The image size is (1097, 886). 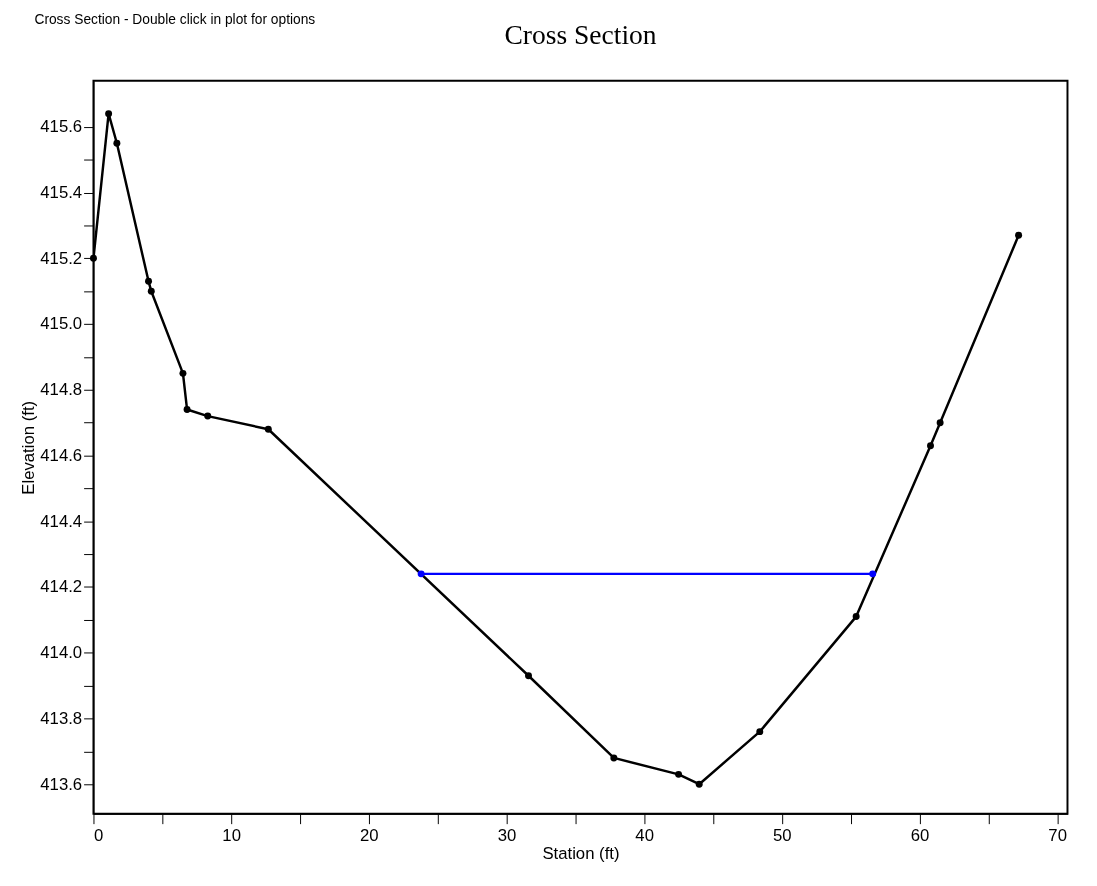 I want to click on x-tick-label: 10, so click(x=231, y=835).